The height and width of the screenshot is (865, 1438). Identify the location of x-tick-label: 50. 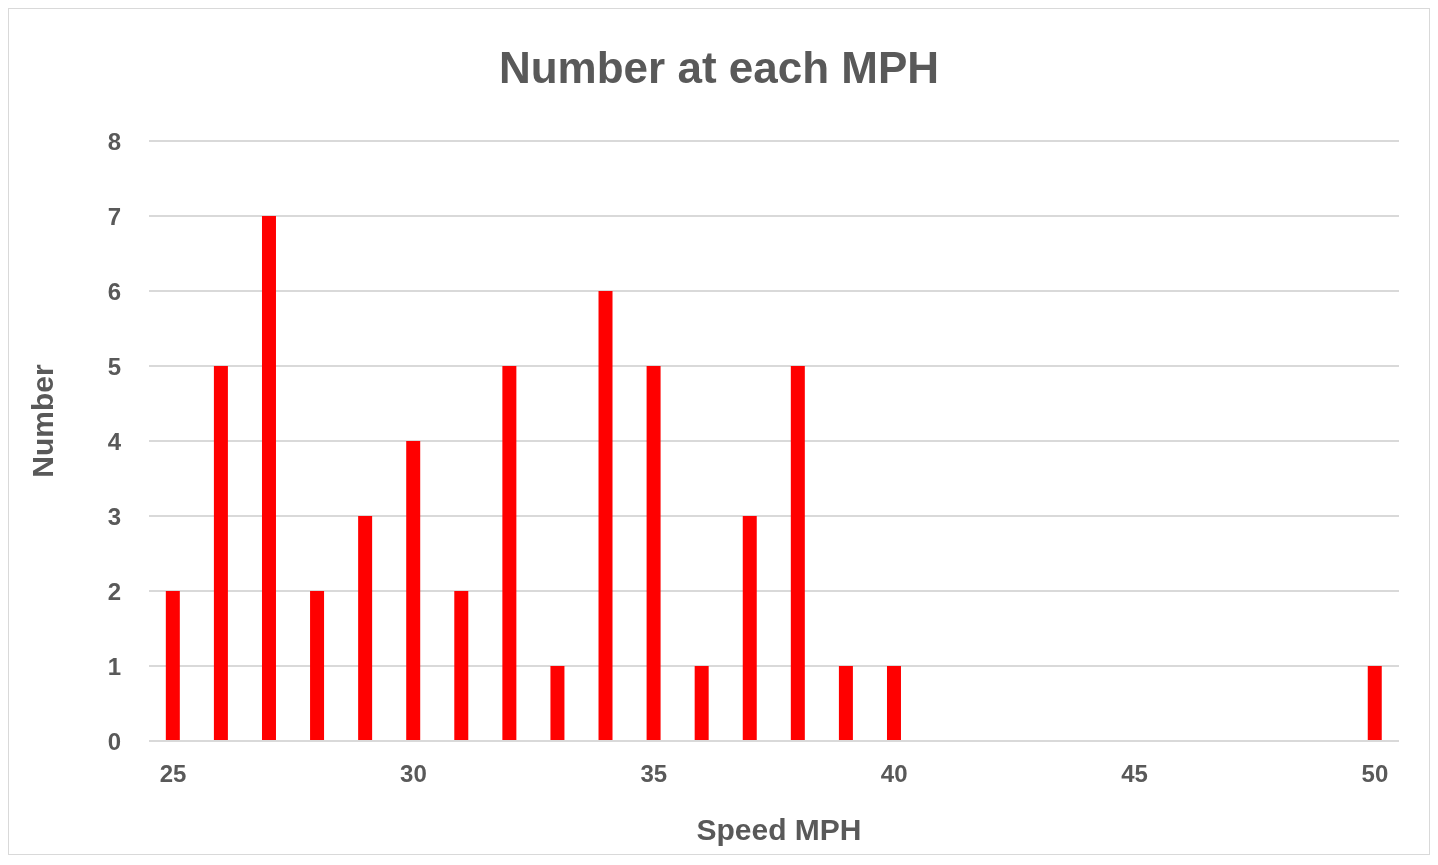
(1375, 774).